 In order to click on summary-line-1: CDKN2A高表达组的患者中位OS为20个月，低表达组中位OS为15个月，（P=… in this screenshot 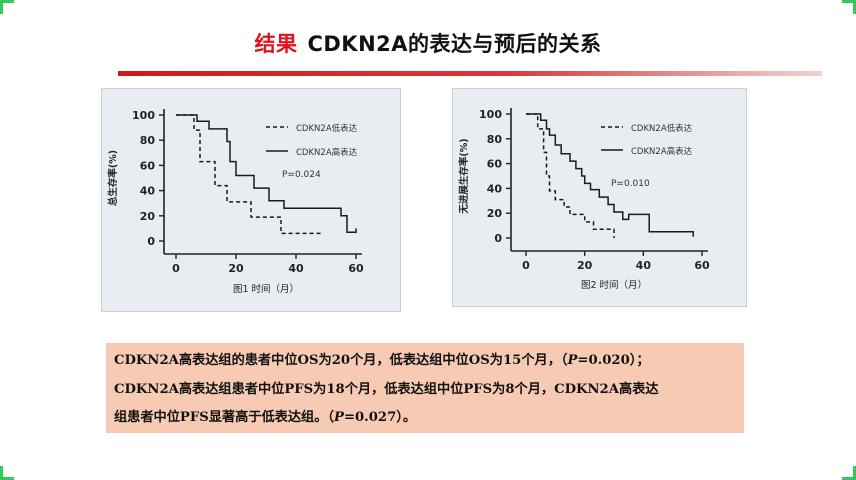, I will do `click(424, 361)`.